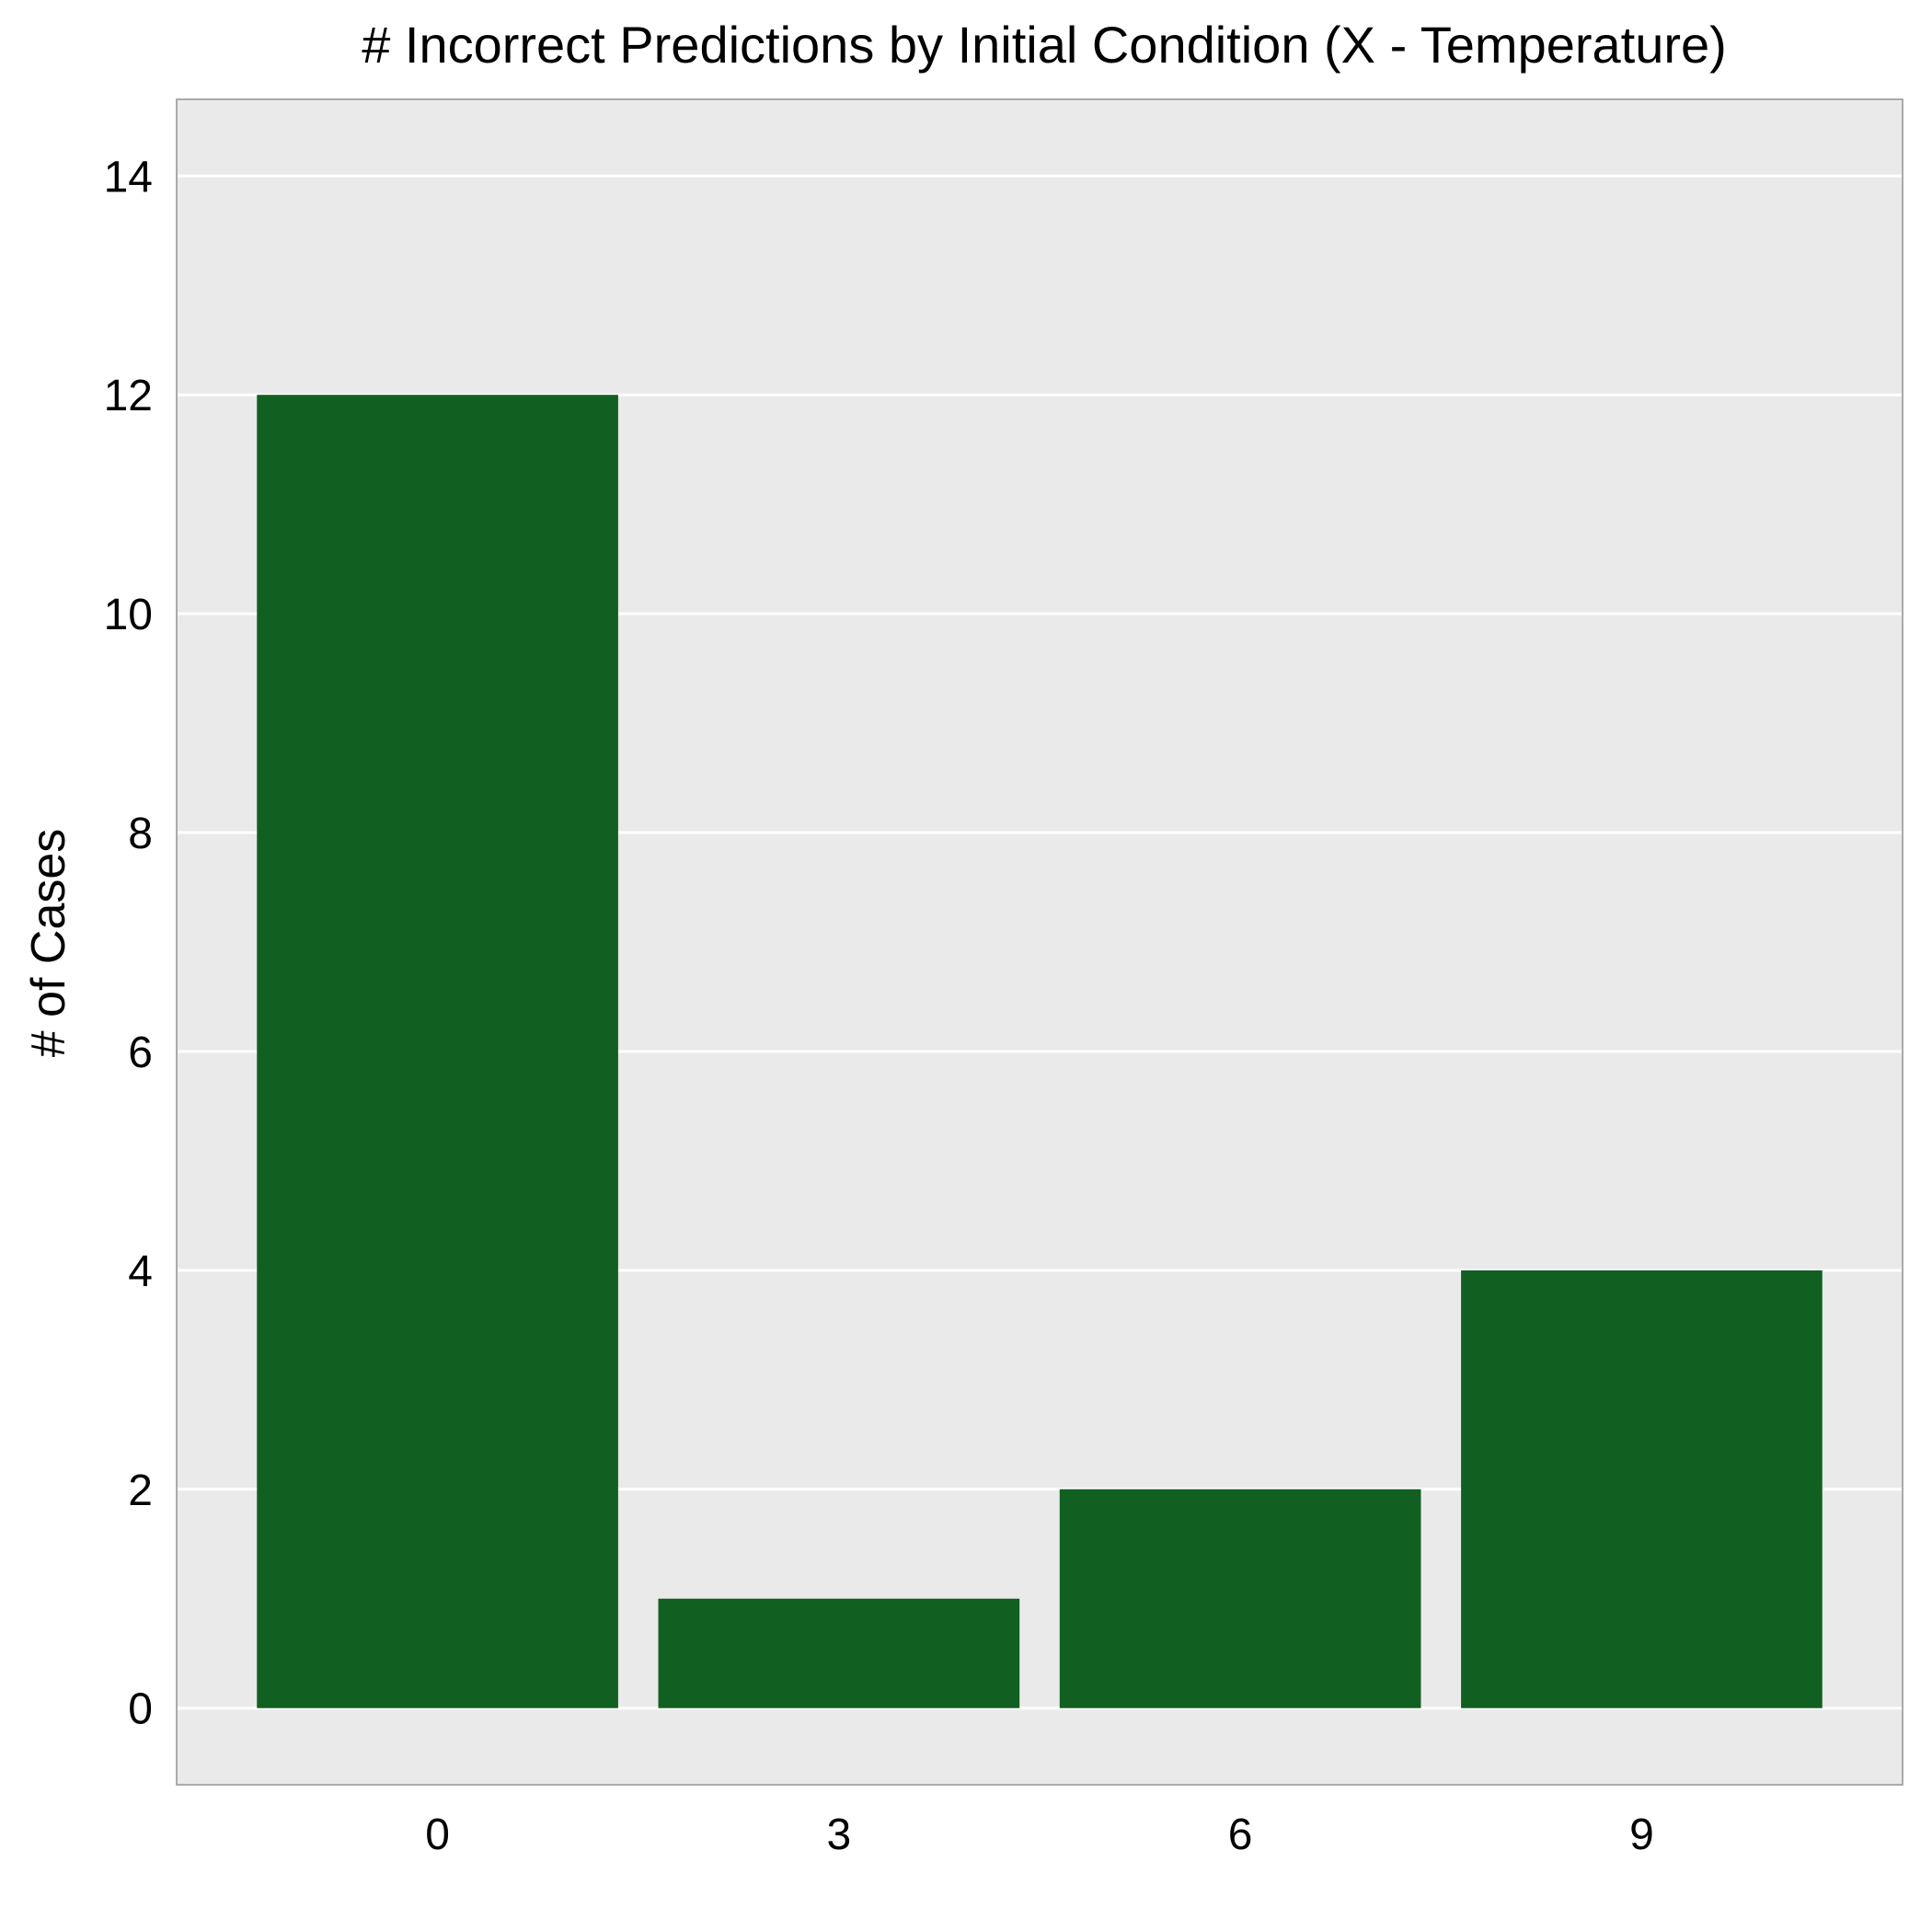  Describe the element at coordinates (140, 1710) in the screenshot. I see `y-tick-label: 0` at that location.